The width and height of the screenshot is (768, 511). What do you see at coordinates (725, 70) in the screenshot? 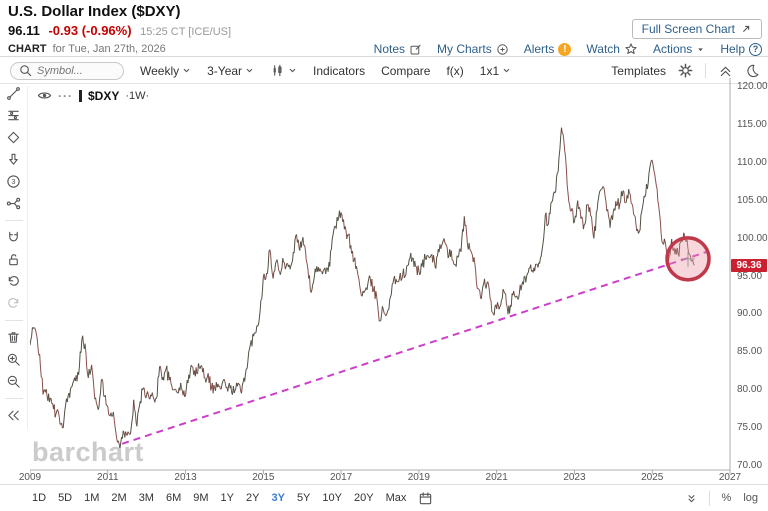
I see `collapse-toolbar-icon` at bounding box center [725, 70].